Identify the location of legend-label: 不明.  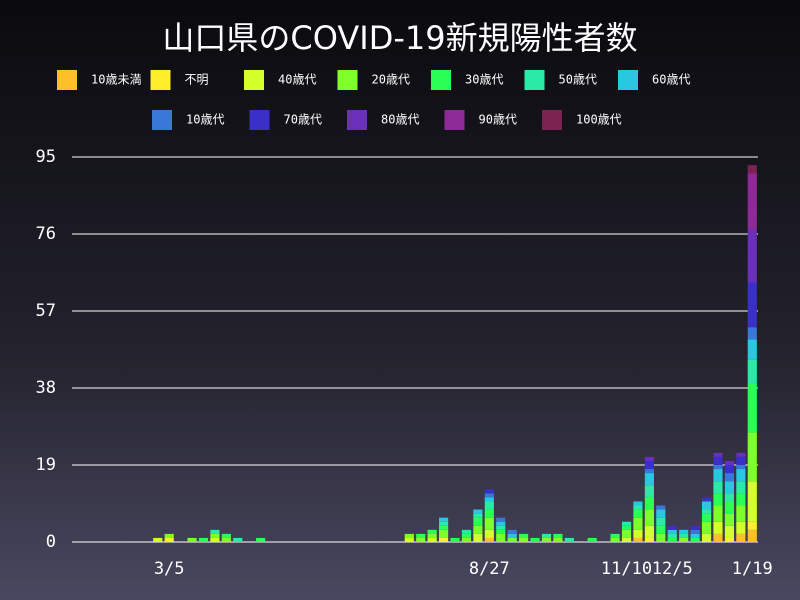
(197, 80).